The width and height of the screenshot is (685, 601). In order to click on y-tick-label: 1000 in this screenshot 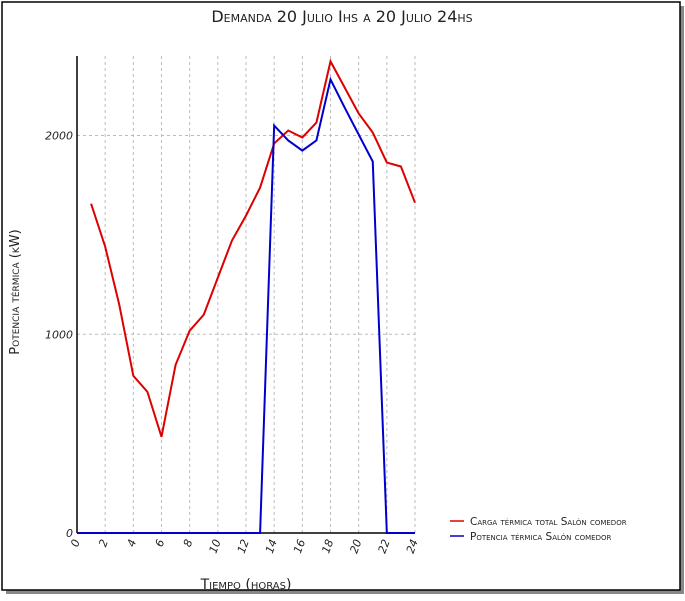, I will do `click(59, 334)`.